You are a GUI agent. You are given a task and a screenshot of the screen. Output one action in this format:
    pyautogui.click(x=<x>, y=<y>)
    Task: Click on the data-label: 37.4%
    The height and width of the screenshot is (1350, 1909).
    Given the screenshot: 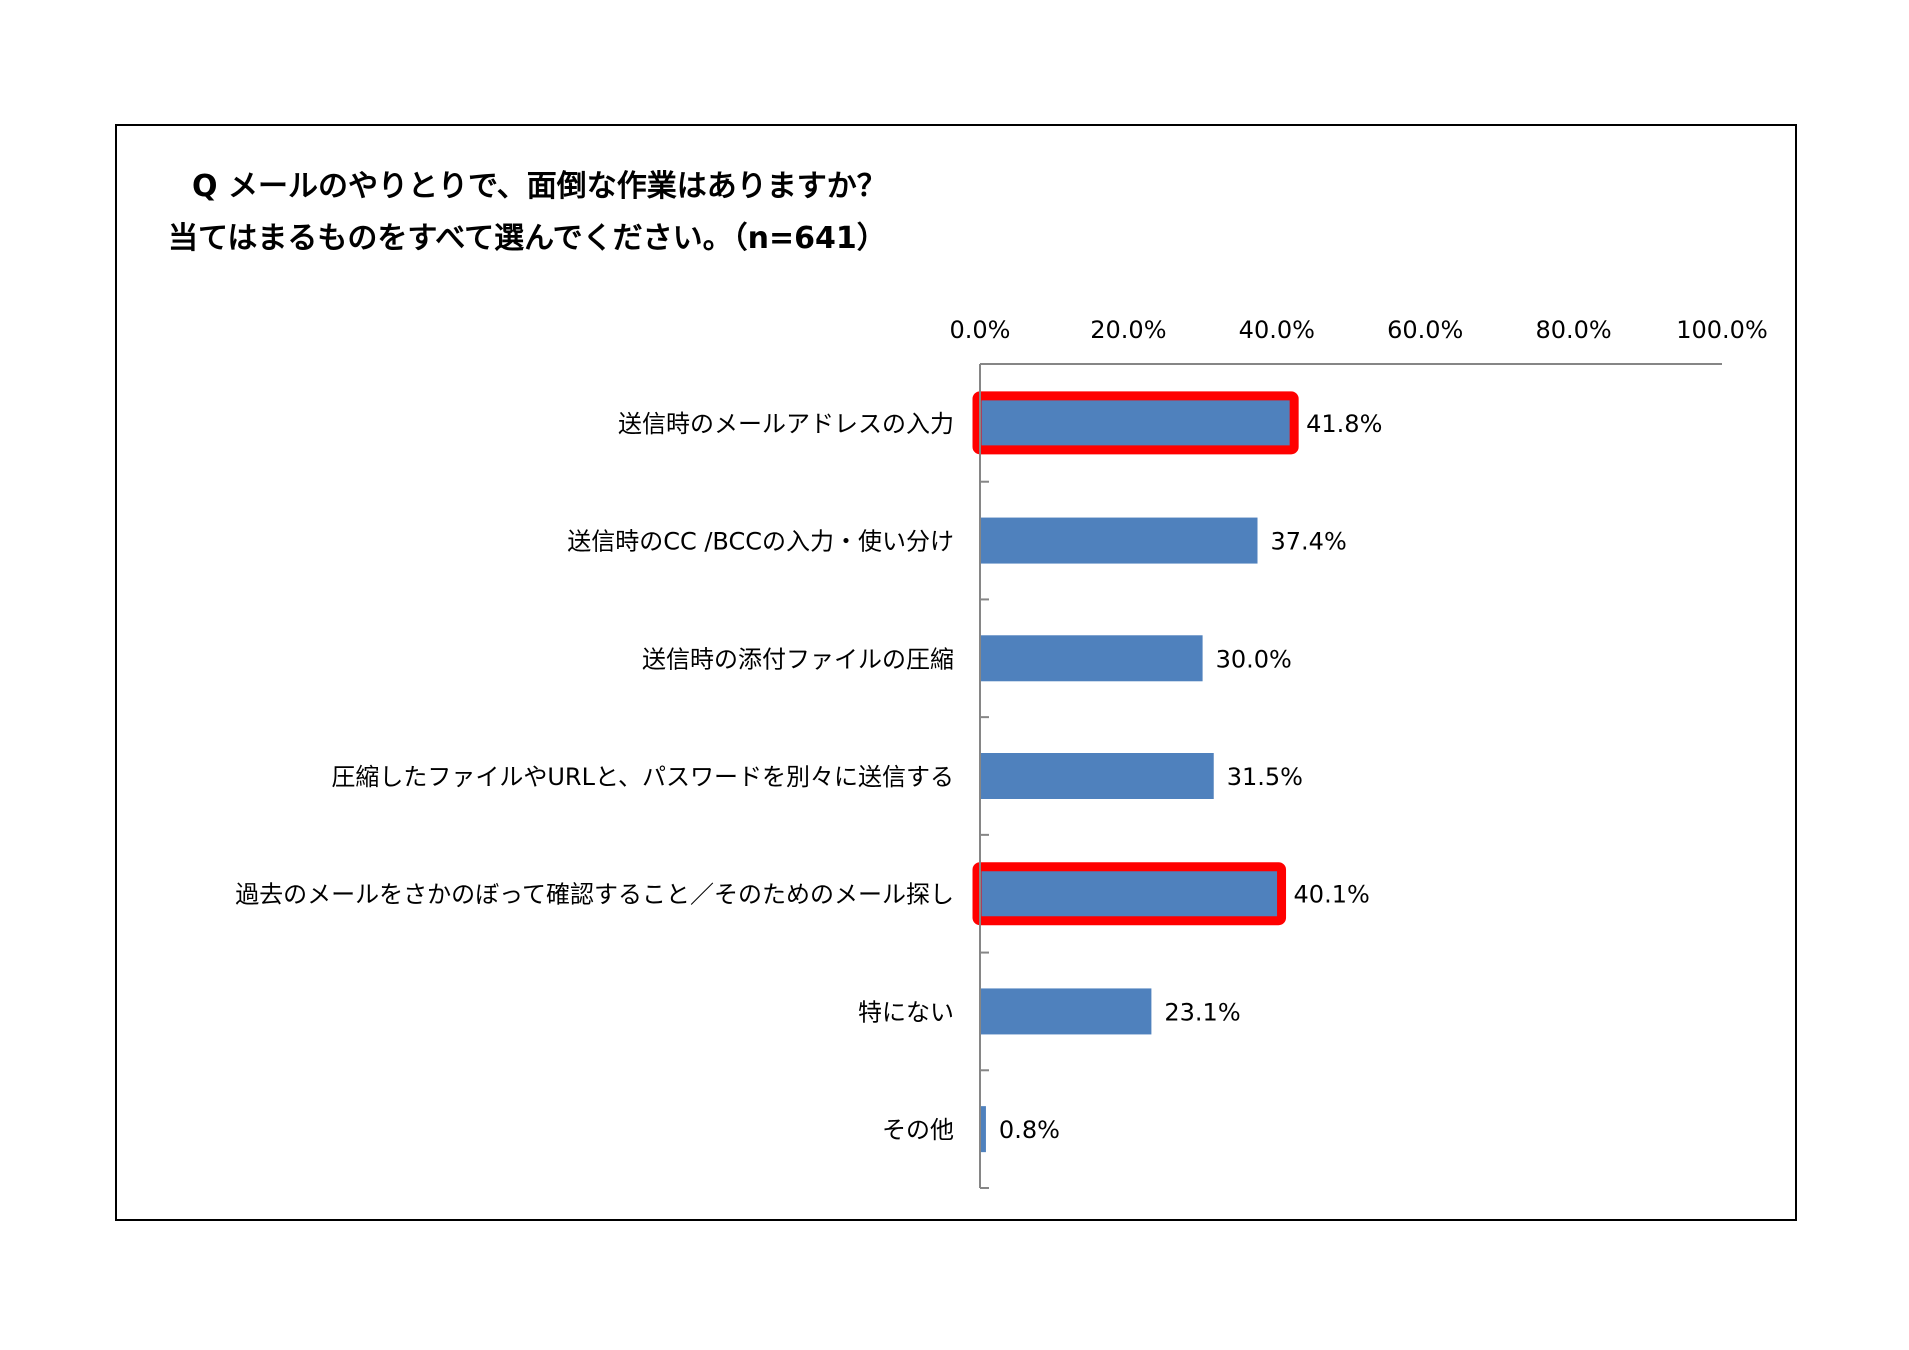 What is the action you would take?
    pyautogui.click(x=1309, y=542)
    